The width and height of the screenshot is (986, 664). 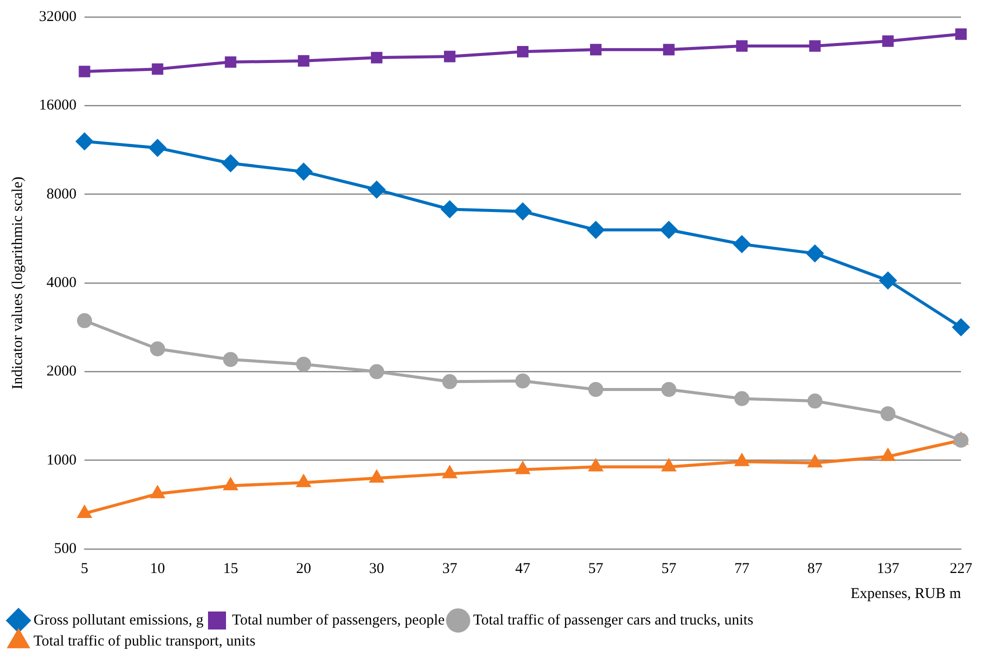 I want to click on x-tick-label: 77, so click(x=742, y=568).